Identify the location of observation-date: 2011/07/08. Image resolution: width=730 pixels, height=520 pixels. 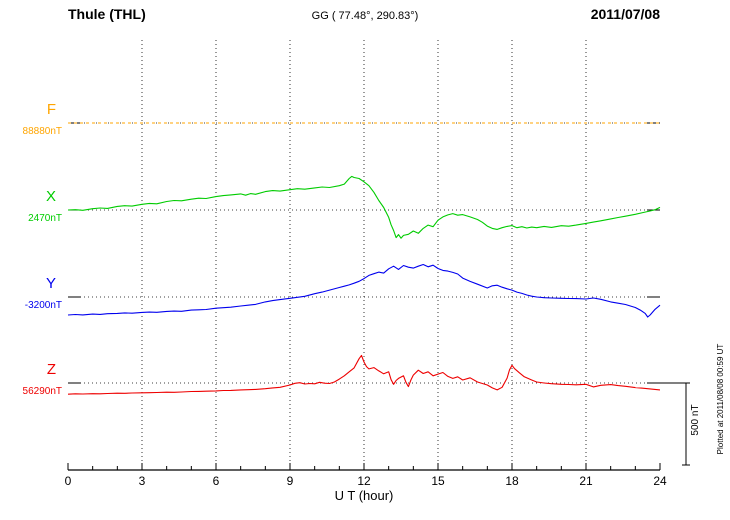
(625, 14).